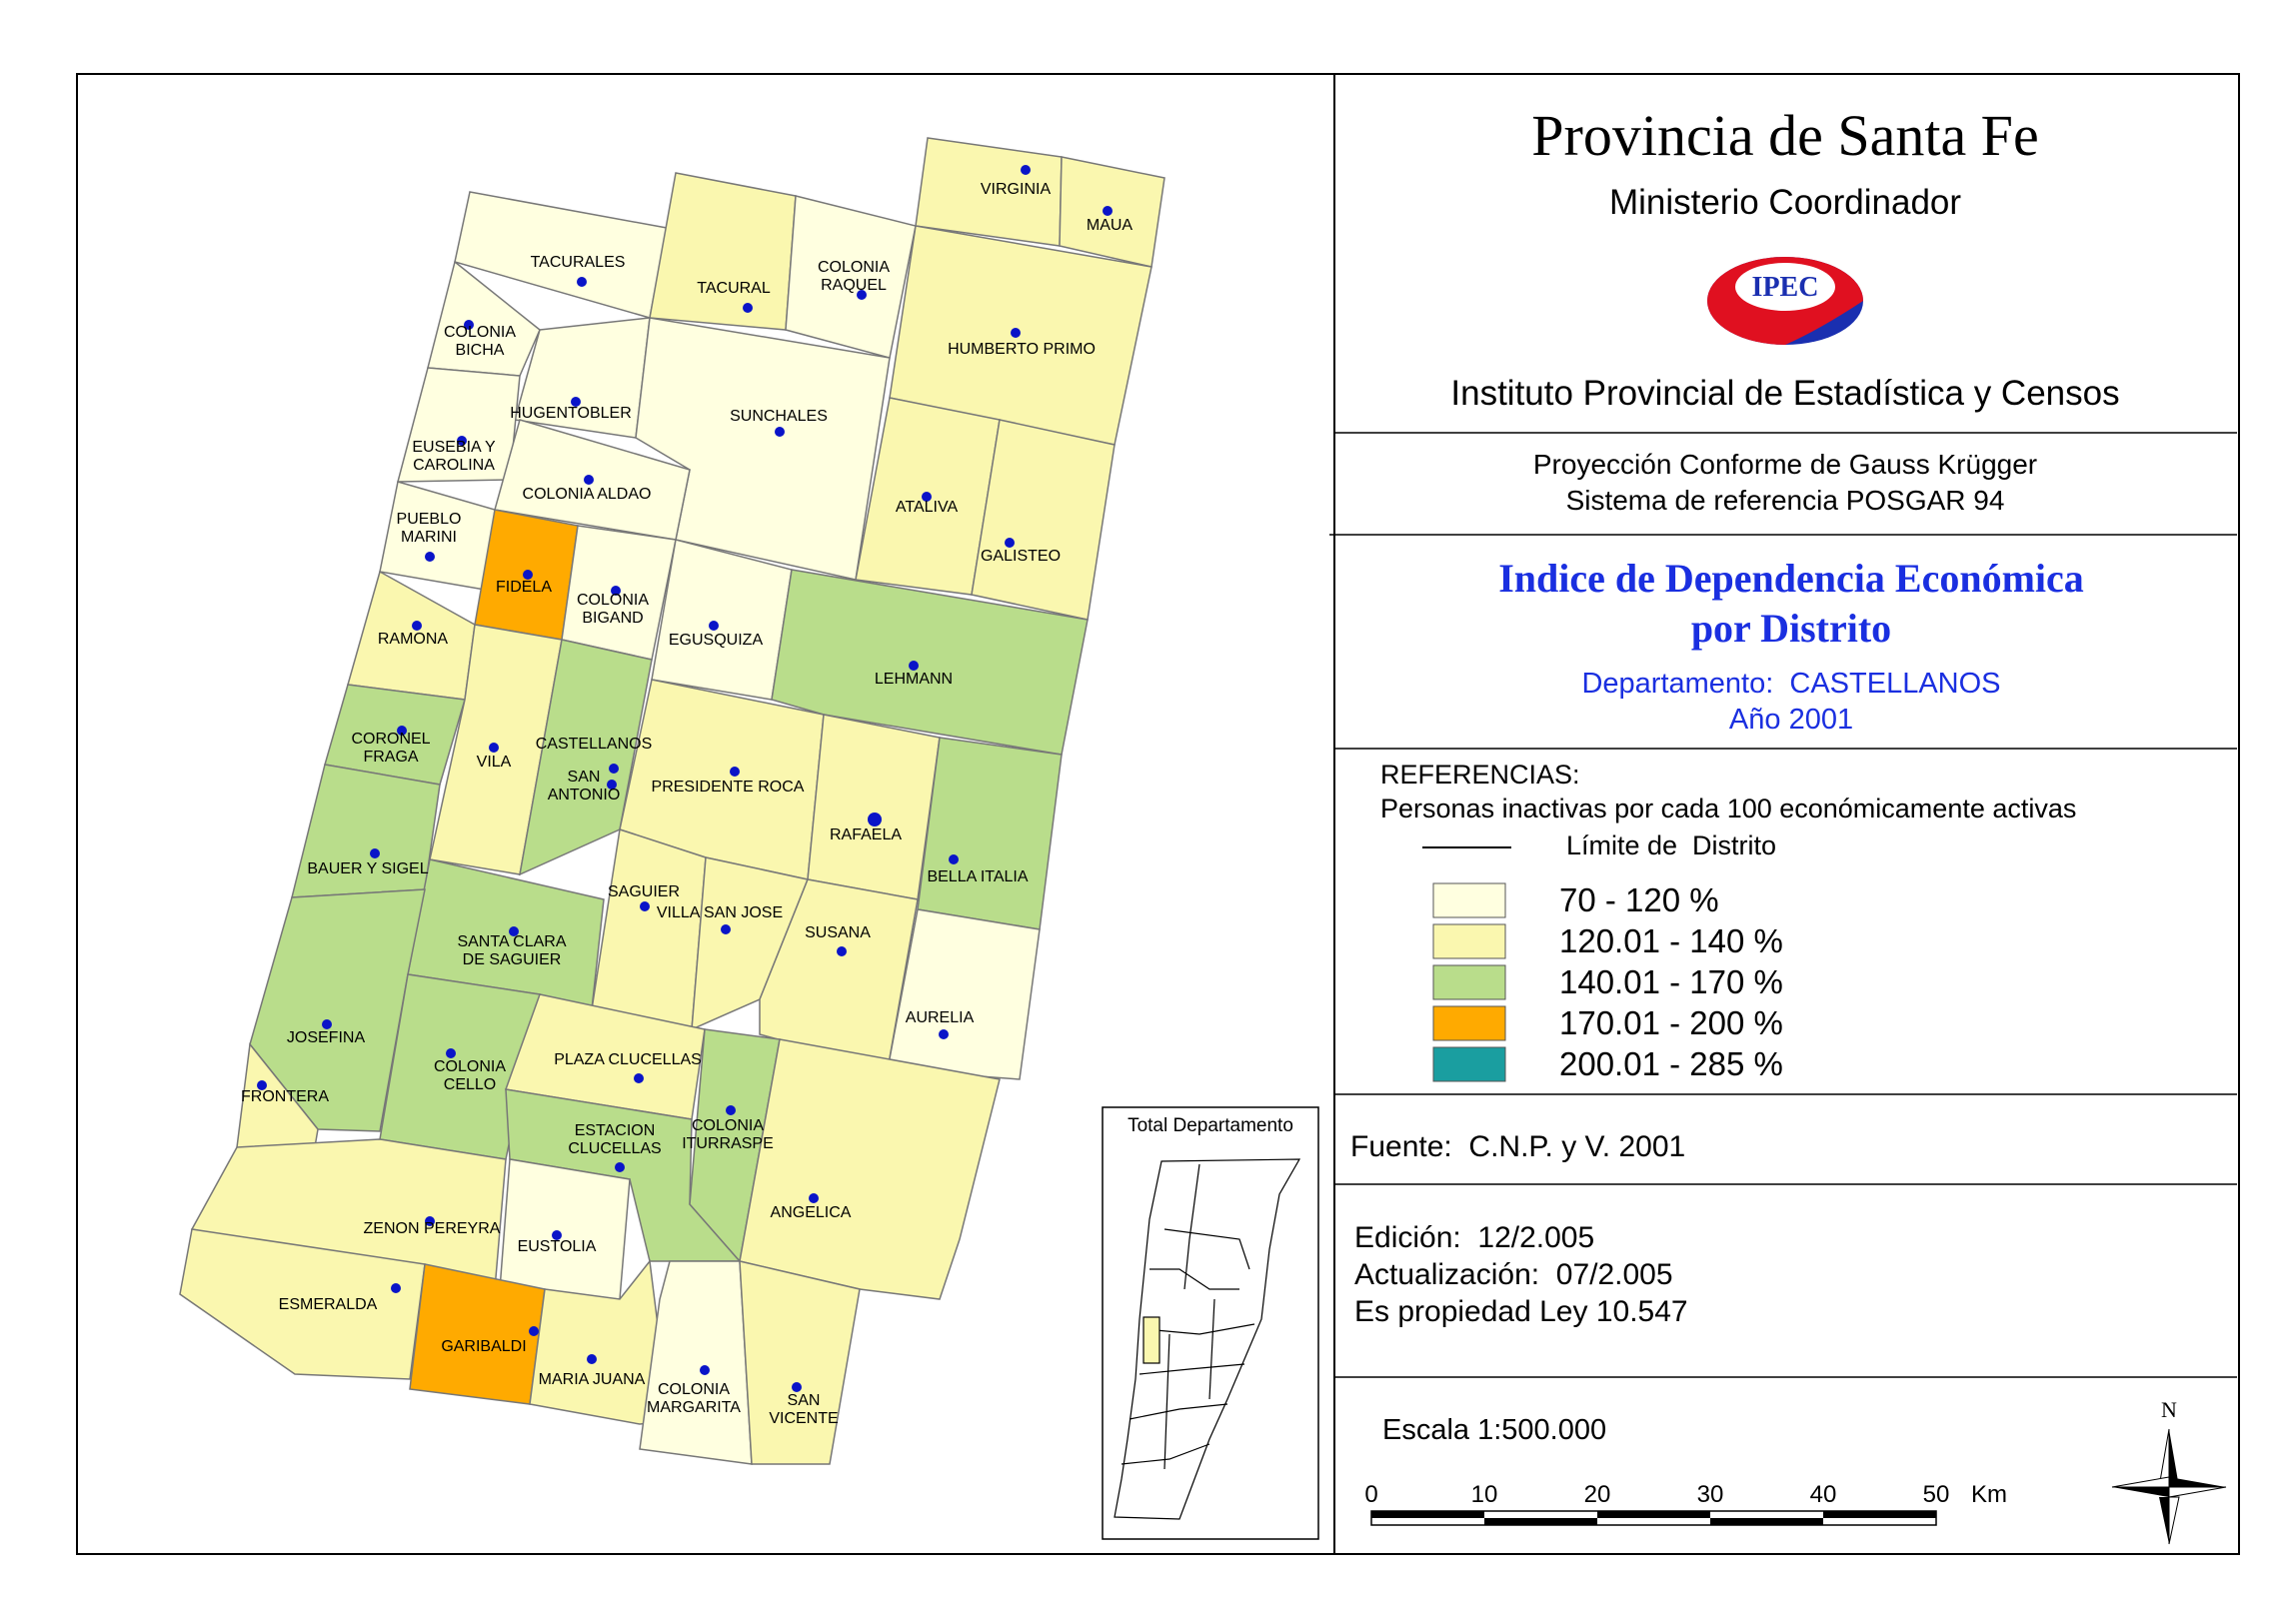 The image size is (2296, 1624). Describe the element at coordinates (413, 639) in the screenshot. I see `district-label: RAMONA` at that location.